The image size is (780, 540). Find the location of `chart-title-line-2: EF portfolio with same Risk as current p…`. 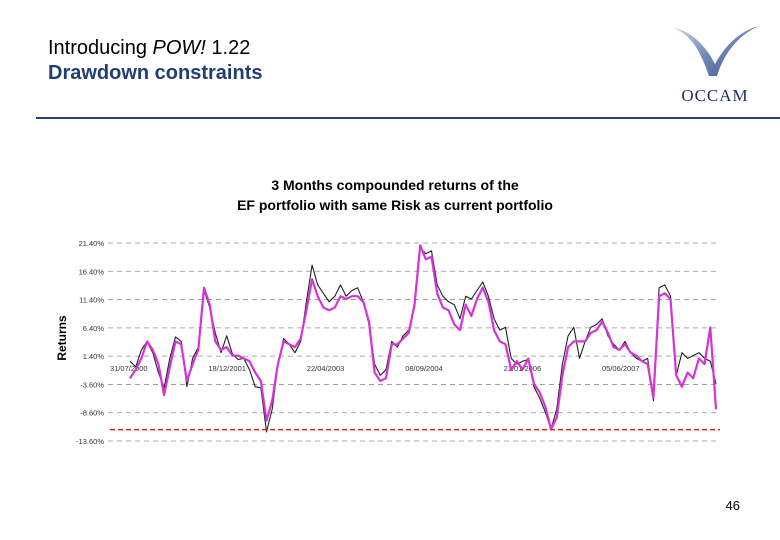

chart-title-line-2: EF portfolio with same Risk as current p… is located at coordinates (395, 205).